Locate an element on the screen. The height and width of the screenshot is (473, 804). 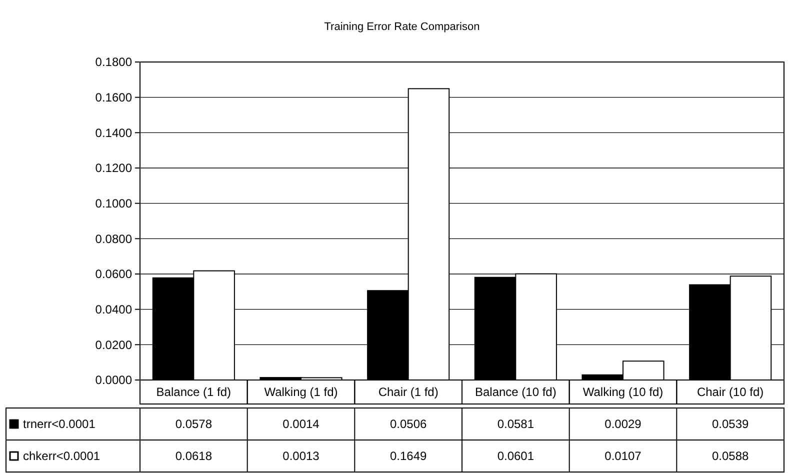
y-tick-label: 0.1600 is located at coordinates (113, 97).